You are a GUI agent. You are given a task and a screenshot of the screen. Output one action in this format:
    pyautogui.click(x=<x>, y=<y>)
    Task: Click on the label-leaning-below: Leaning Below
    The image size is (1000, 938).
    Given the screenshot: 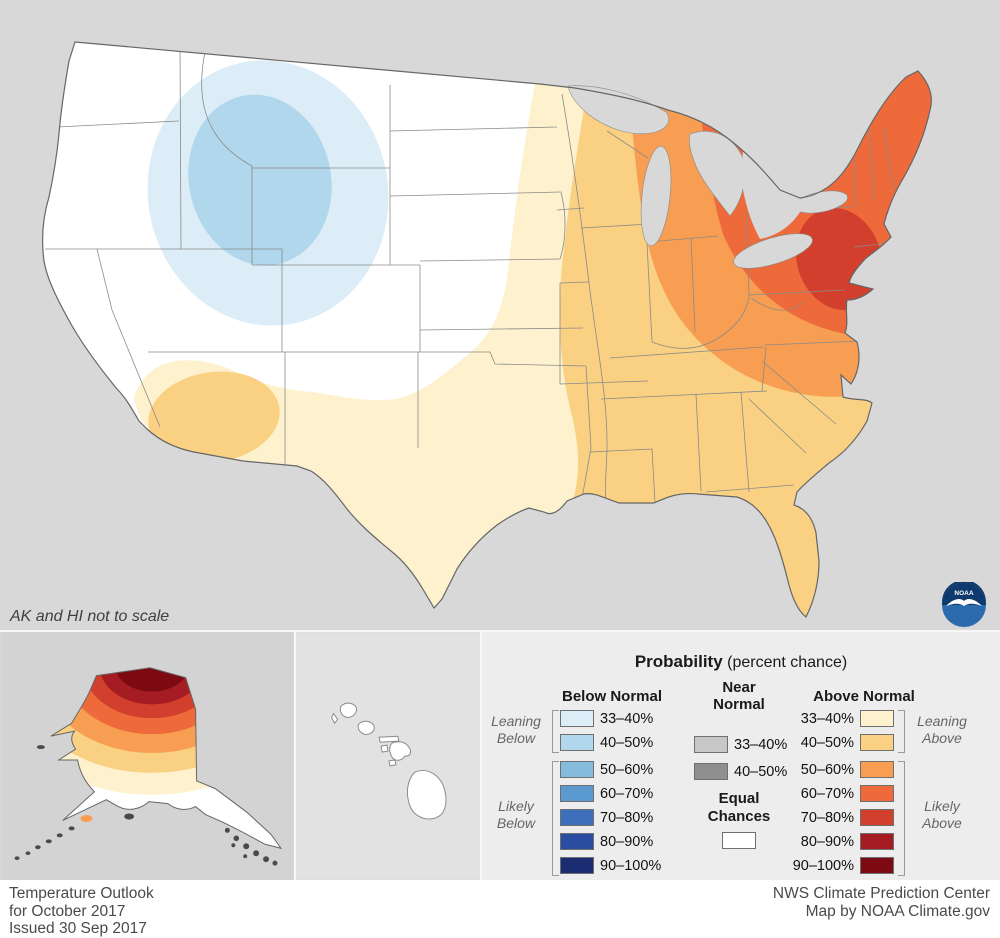 What is the action you would take?
    pyautogui.click(x=516, y=729)
    